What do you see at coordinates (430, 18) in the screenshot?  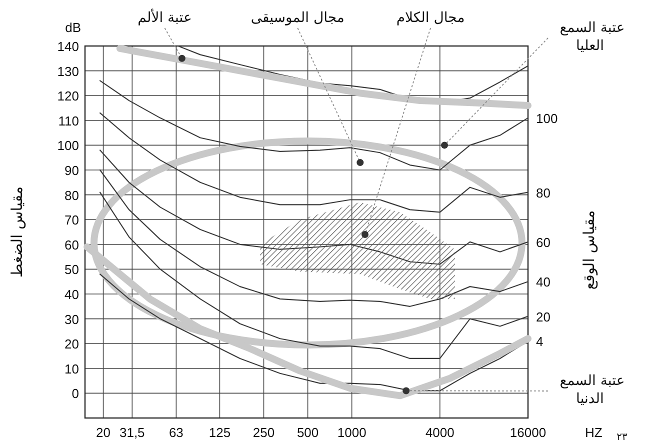 I see `annotation: مجال الكلام` at bounding box center [430, 18].